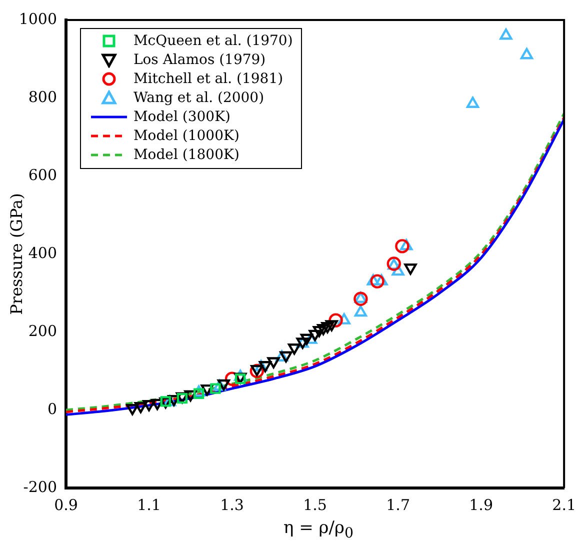 This screenshot has height=546, width=587. What do you see at coordinates (40, 487) in the screenshot?
I see `y-tick-label: -200` at bounding box center [40, 487].